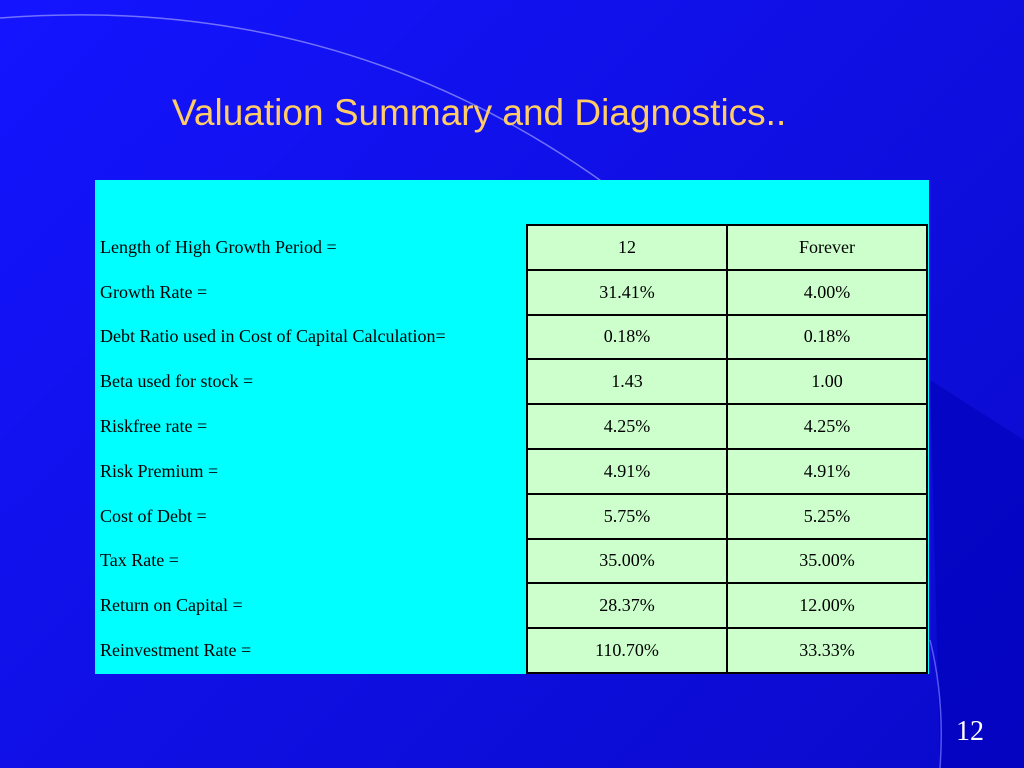  Describe the element at coordinates (827, 606) in the screenshot. I see `stable-growth-value: 12.00%` at that location.